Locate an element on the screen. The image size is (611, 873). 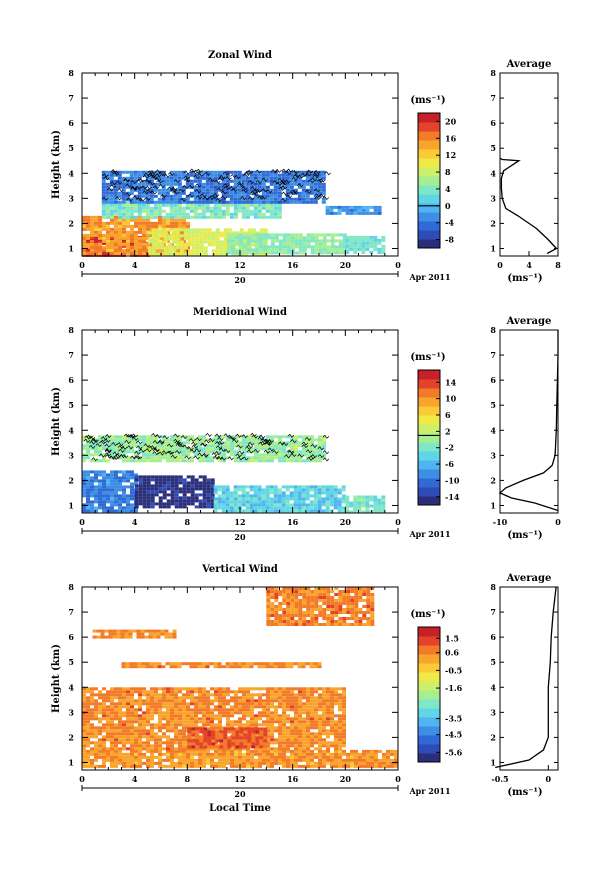
average-x-label: (ms⁻¹) is located at coordinates (524, 278).